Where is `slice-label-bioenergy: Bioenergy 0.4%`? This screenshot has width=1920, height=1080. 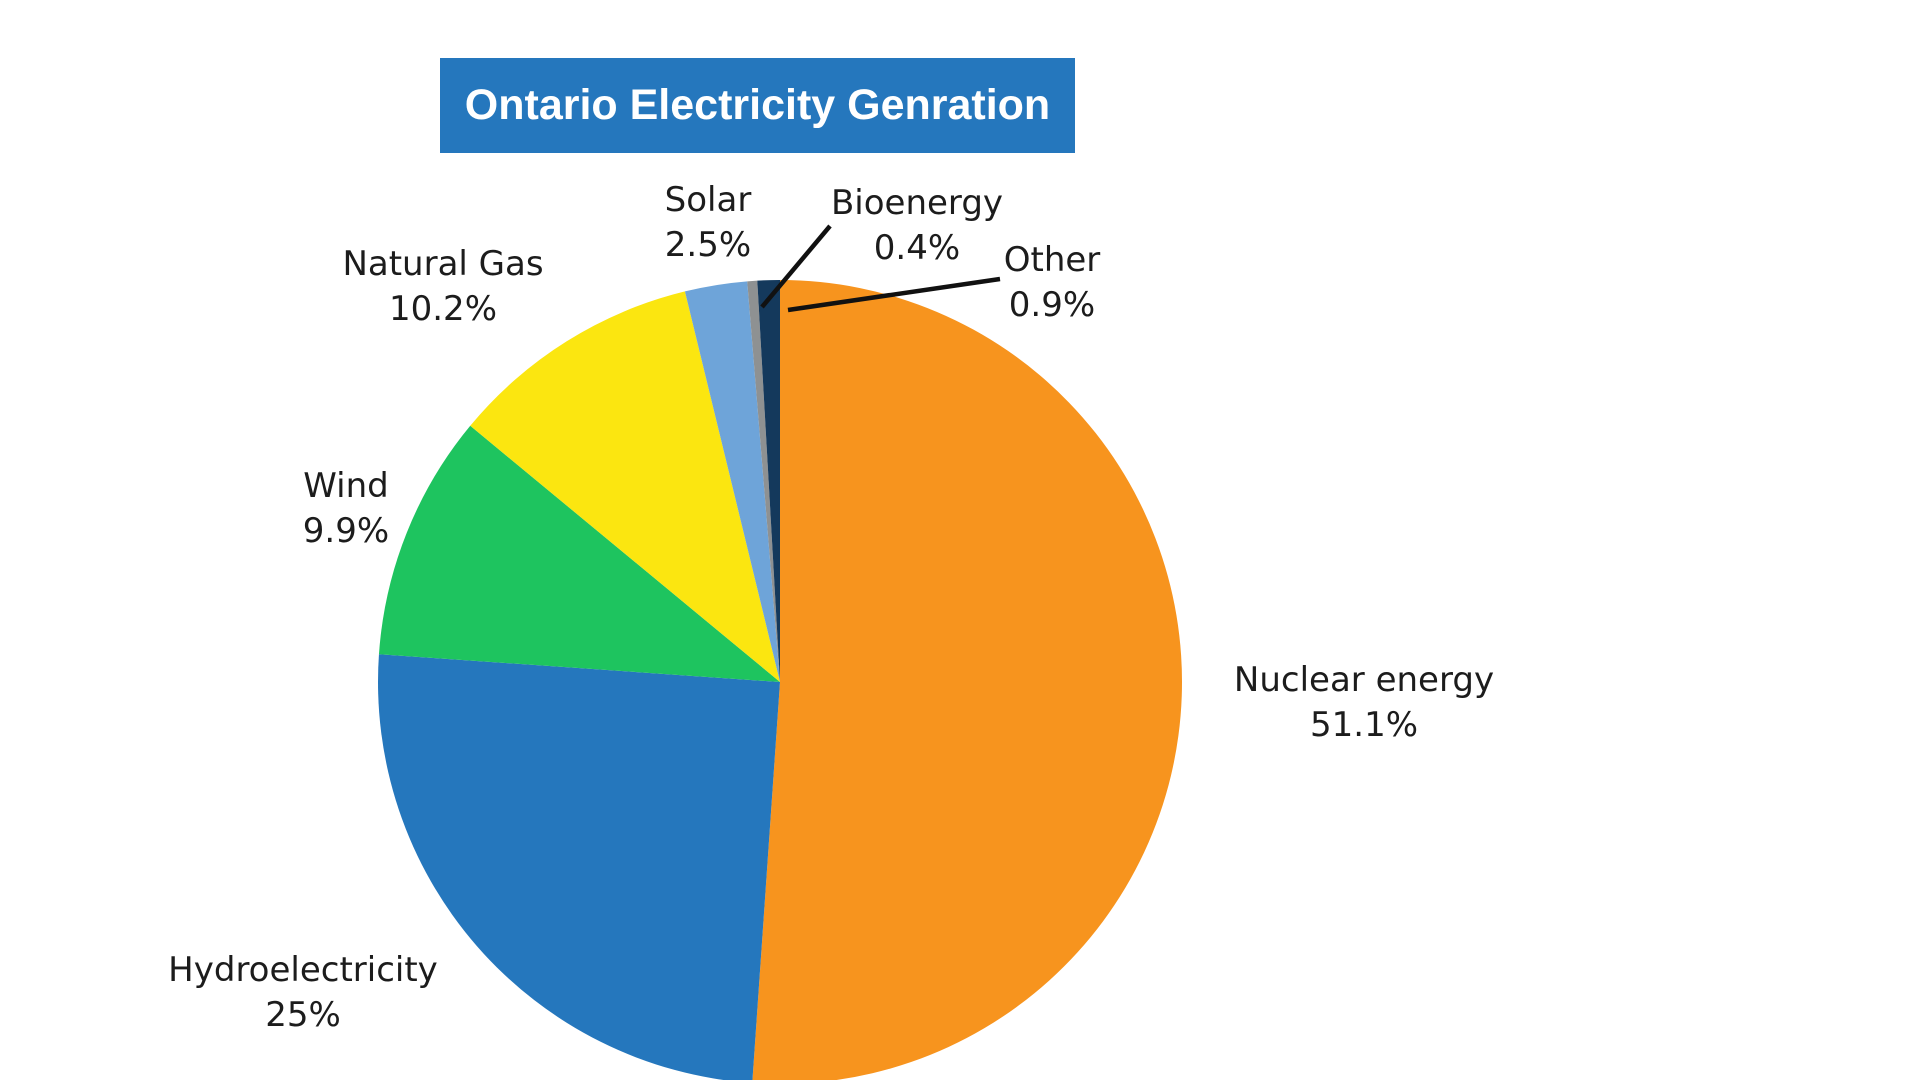
slice-label-bioenergy: Bioenergy 0.4% is located at coordinates (917, 226).